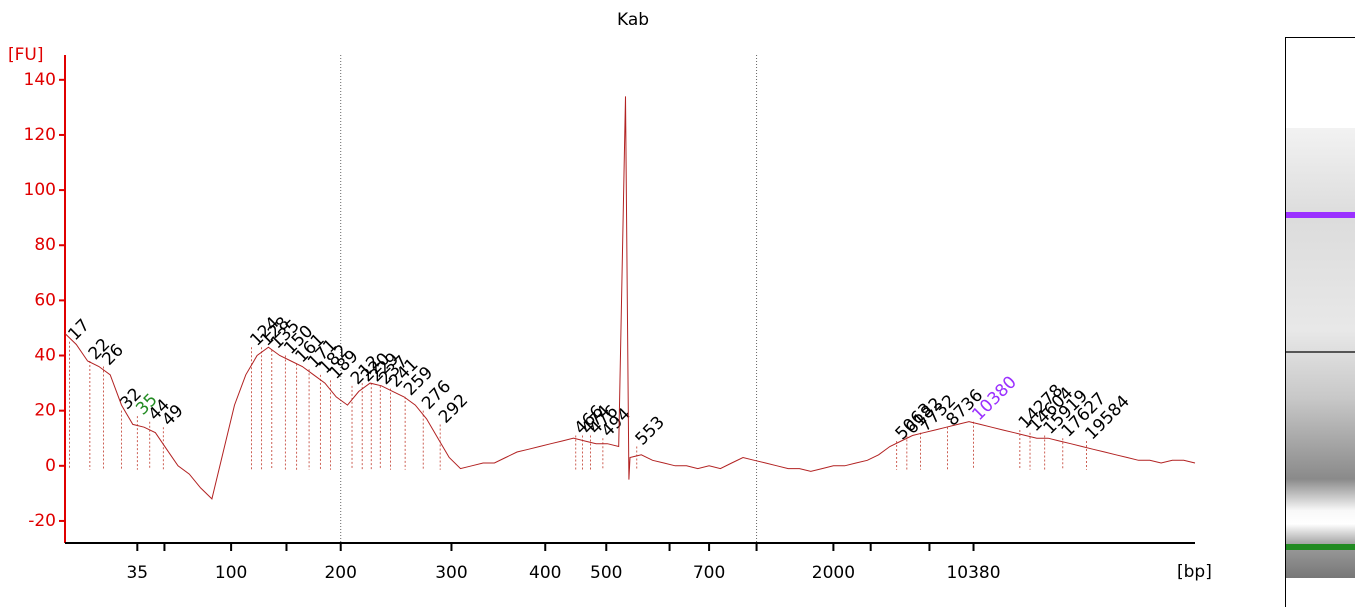 This screenshot has width=1355, height=607. Describe the element at coordinates (606, 573) in the screenshot. I see `x-tick-label: 500` at that location.